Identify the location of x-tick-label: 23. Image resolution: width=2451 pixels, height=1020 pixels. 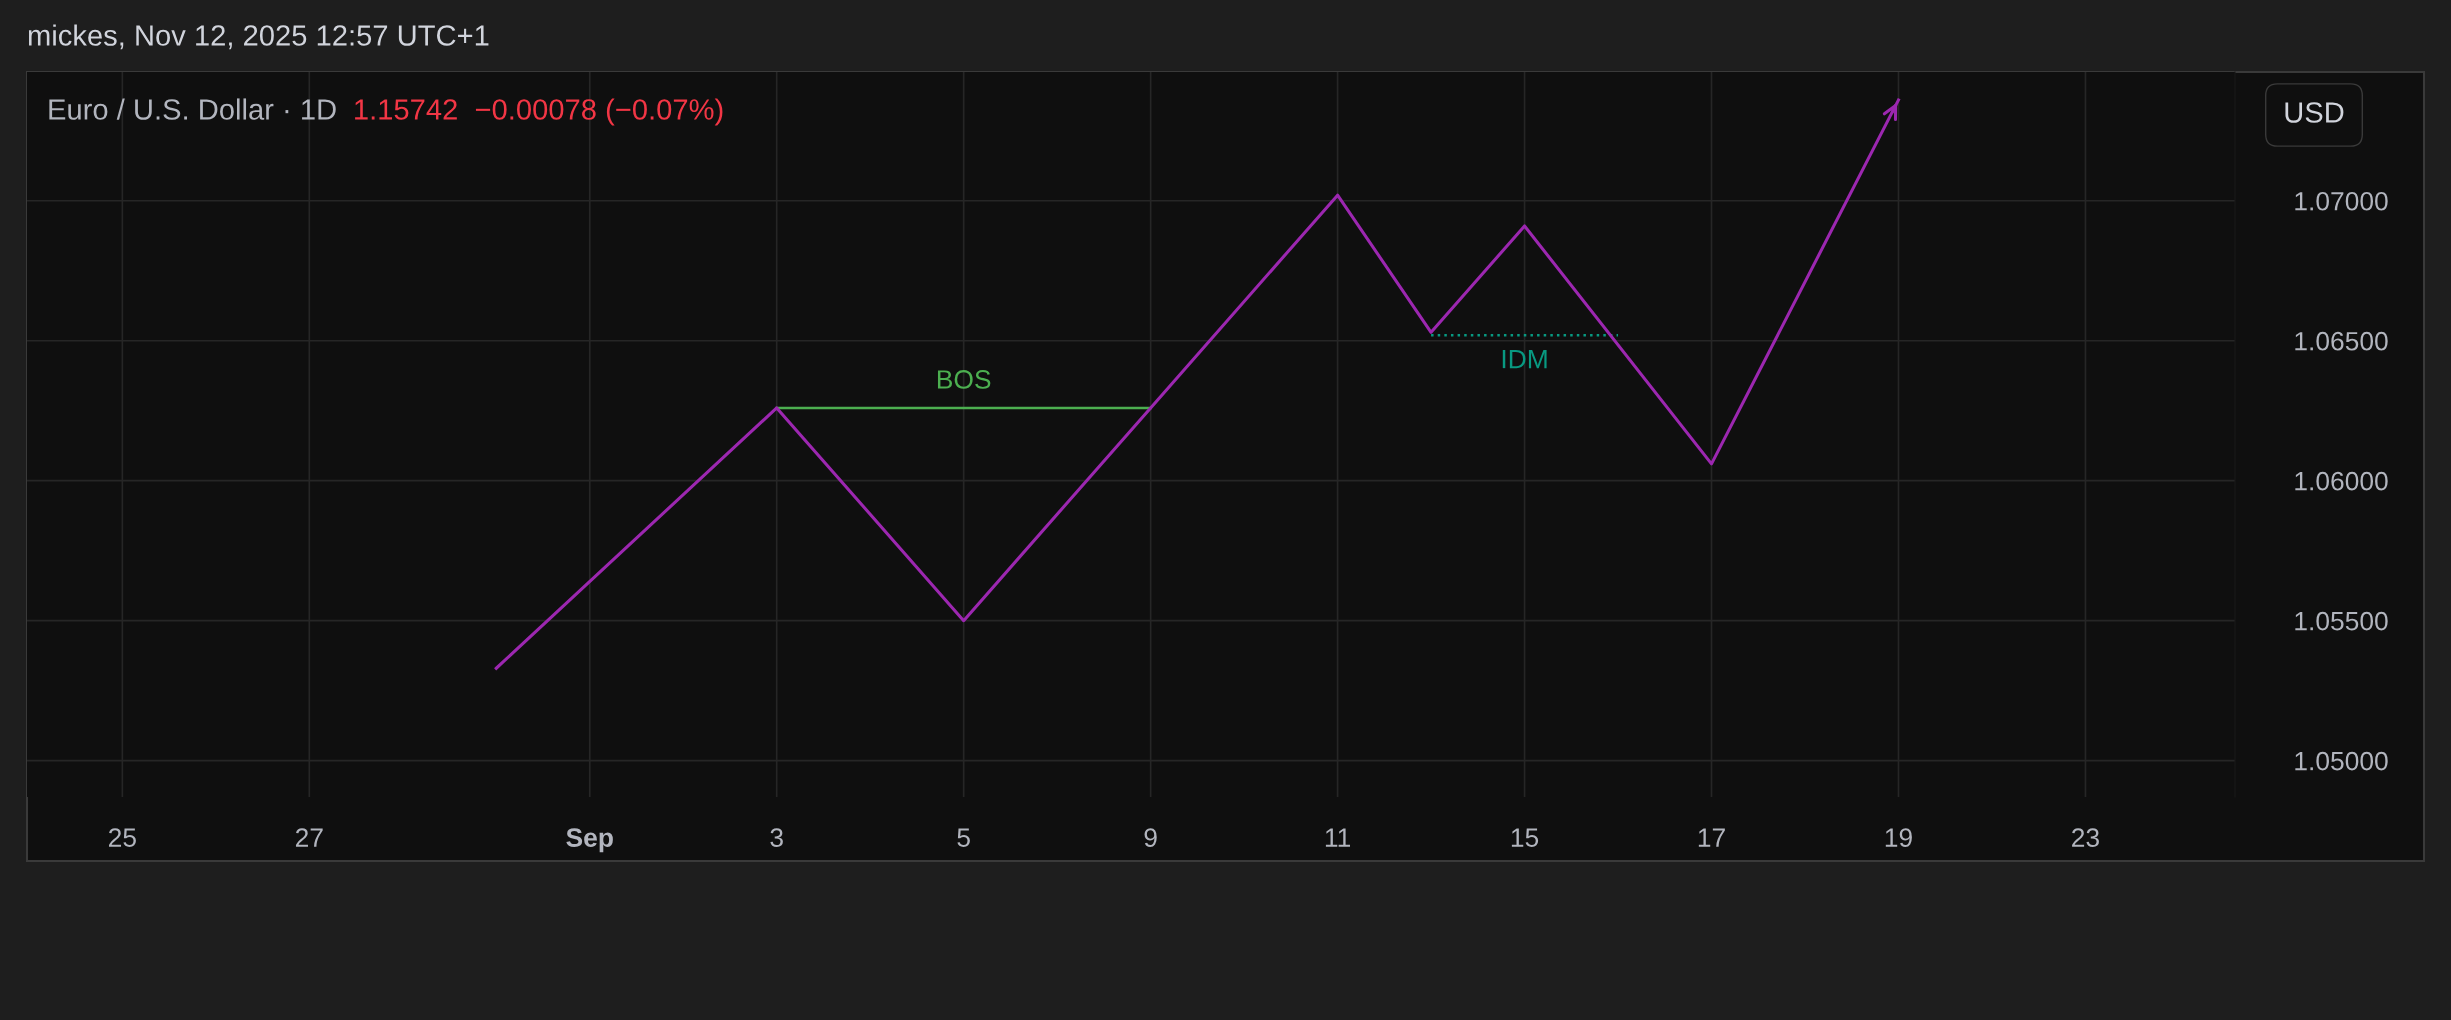
(2085, 837).